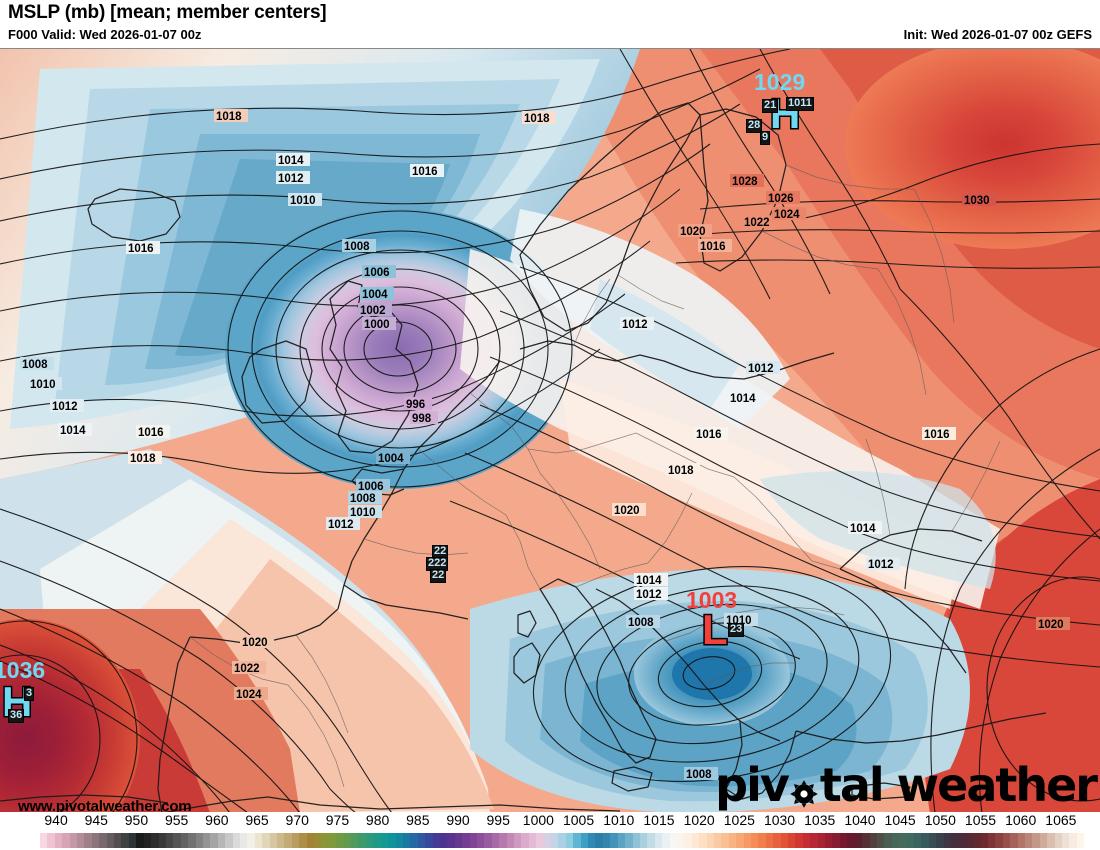 This screenshot has width=1100, height=850. Describe the element at coordinates (458, 820) in the screenshot. I see `colorbar-tick-label: 990` at that location.